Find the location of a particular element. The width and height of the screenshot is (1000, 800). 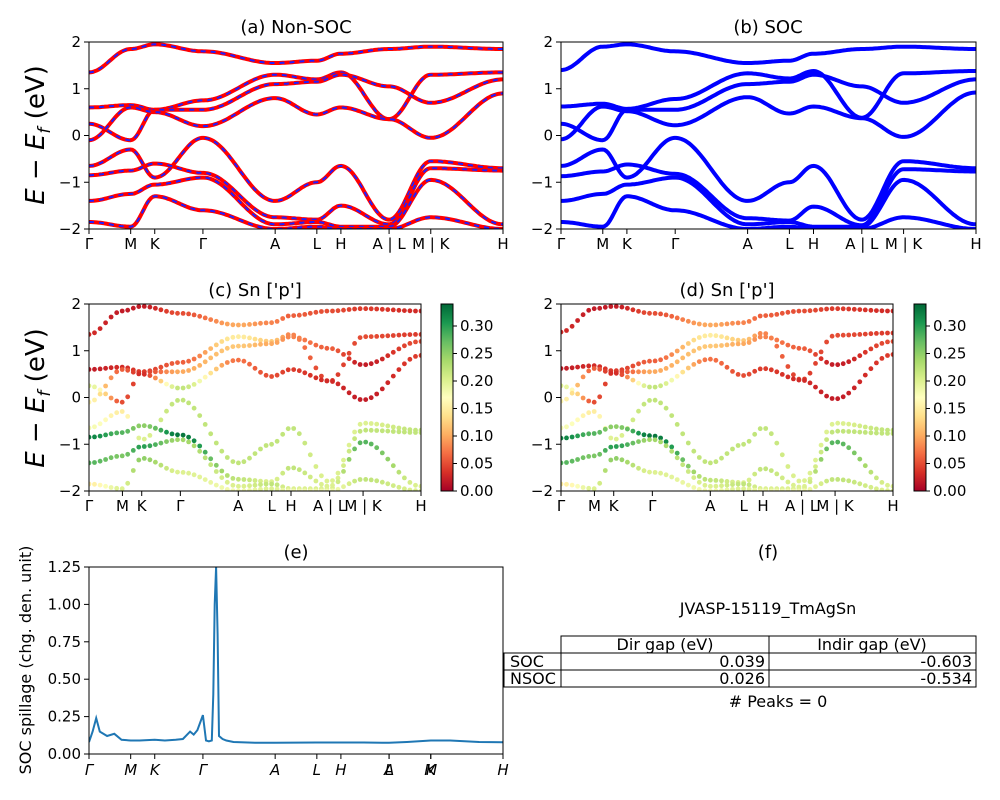

band-line-overlay is located at coordinates (296, 107).